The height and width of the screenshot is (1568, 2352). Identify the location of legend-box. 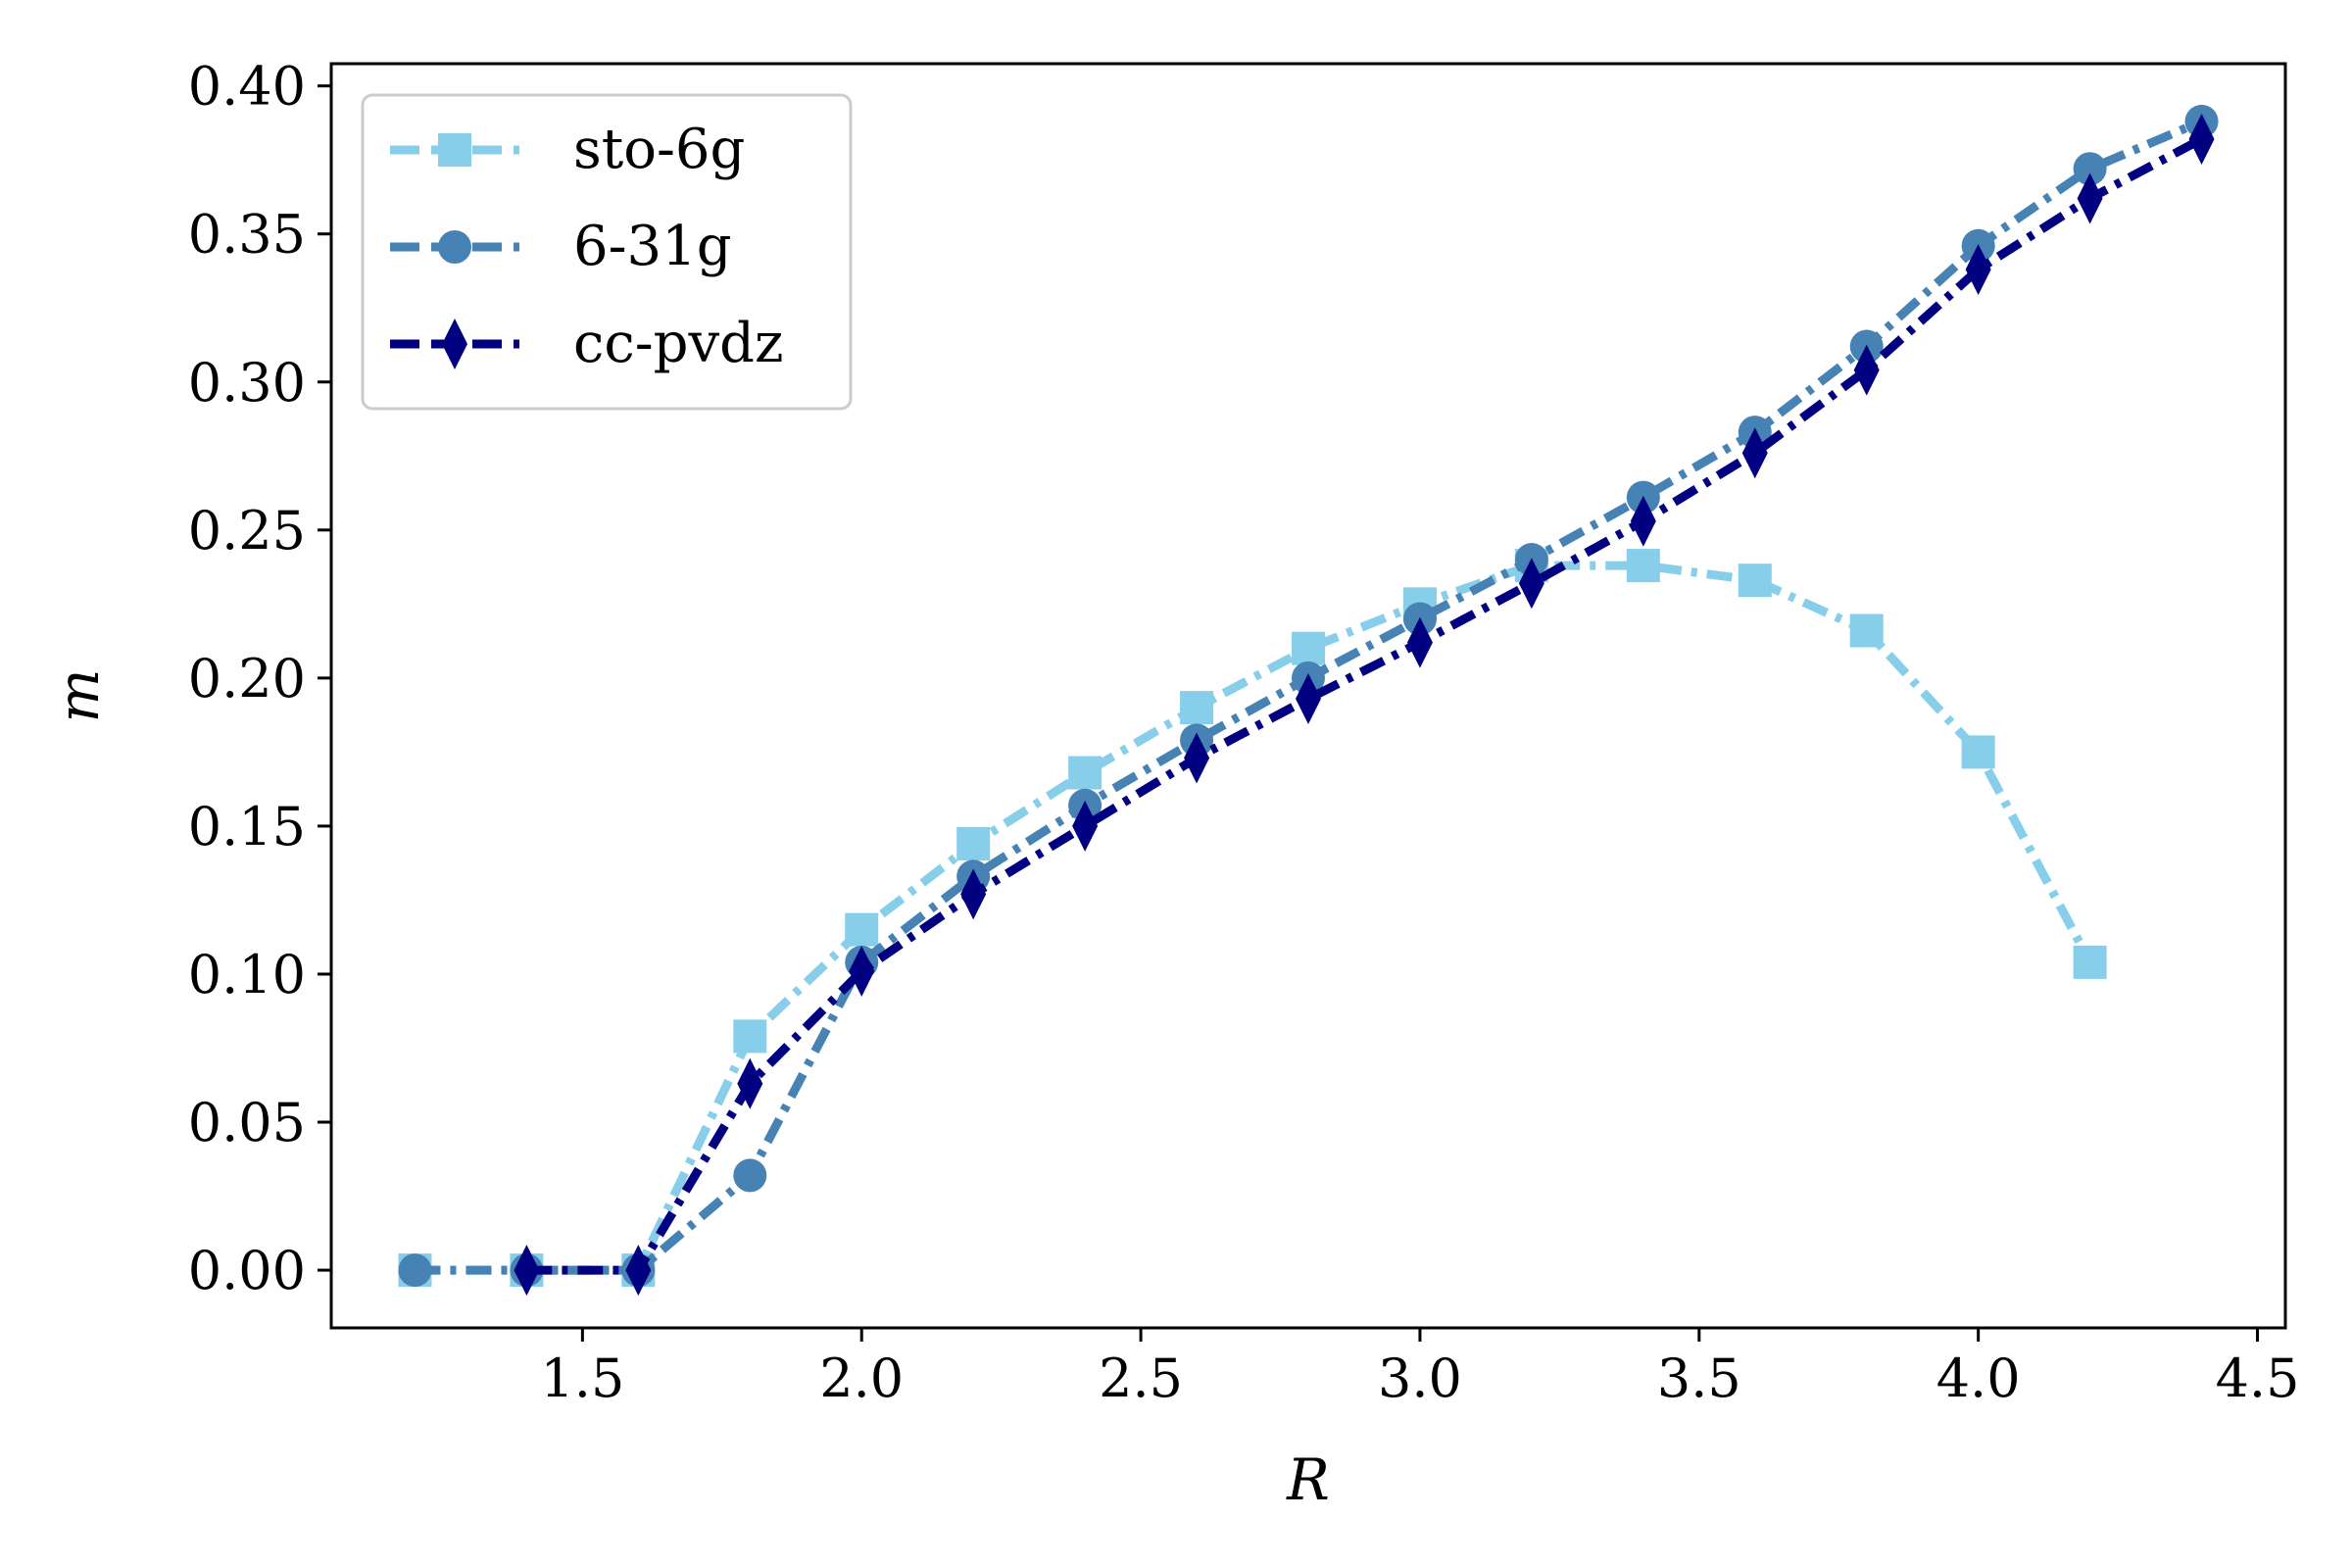
(607, 252).